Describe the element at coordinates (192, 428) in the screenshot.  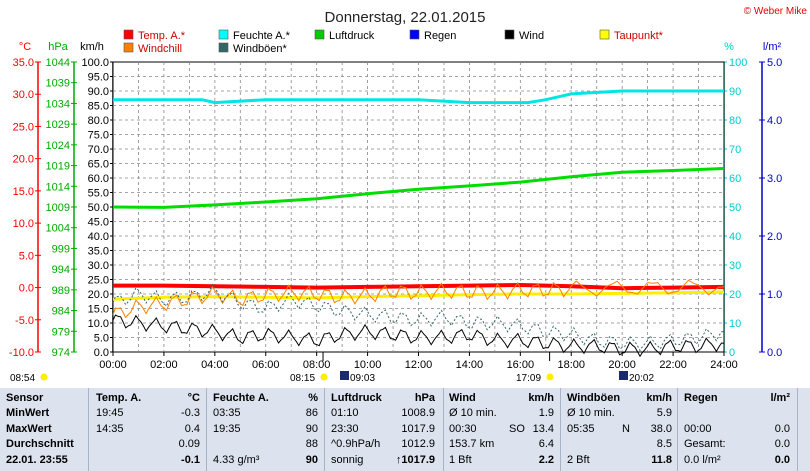
I see `temp-value: 0.4` at that location.